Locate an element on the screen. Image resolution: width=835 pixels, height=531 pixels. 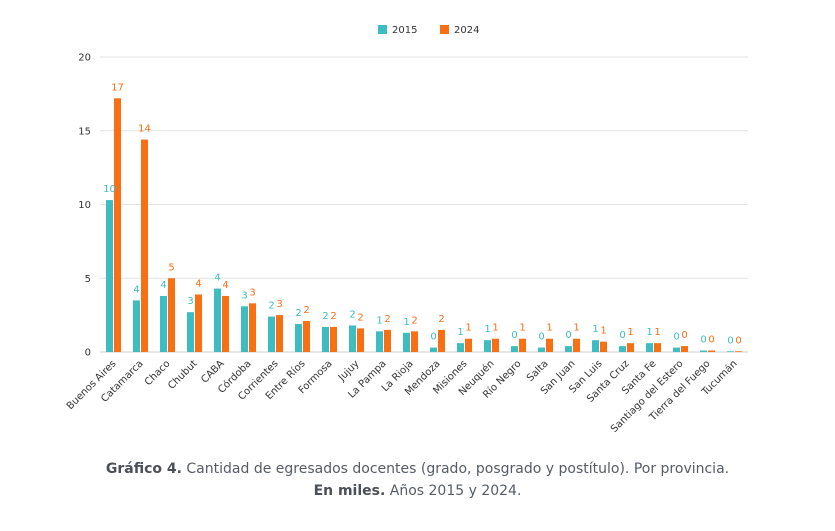
data-label-2015-neuquen: 1 is located at coordinates (487, 329).